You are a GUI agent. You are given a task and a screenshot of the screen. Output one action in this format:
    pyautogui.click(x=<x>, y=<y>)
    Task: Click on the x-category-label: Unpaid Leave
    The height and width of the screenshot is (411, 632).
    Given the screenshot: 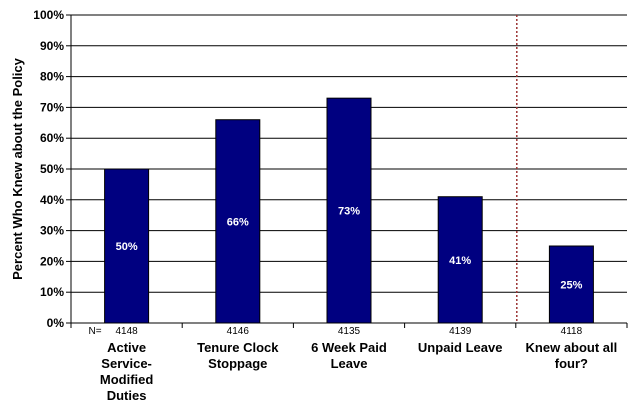 What is the action you would take?
    pyautogui.click(x=460, y=347)
    